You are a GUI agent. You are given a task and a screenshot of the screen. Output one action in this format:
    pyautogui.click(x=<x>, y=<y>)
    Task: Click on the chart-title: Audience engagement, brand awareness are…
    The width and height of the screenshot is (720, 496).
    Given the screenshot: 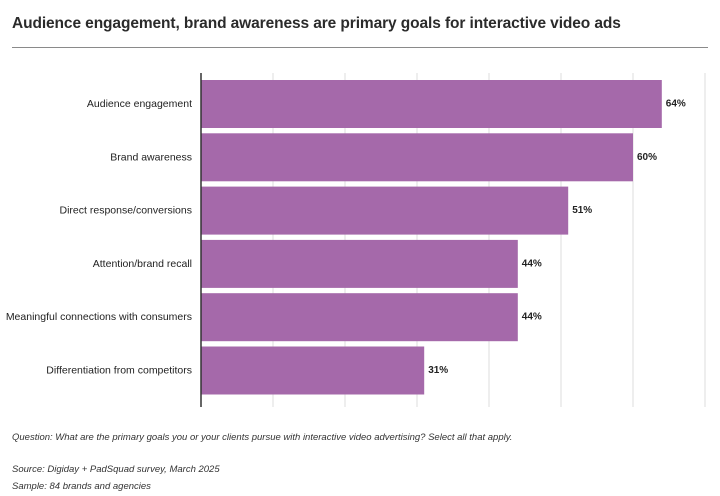 What is the action you would take?
    pyautogui.click(x=316, y=23)
    